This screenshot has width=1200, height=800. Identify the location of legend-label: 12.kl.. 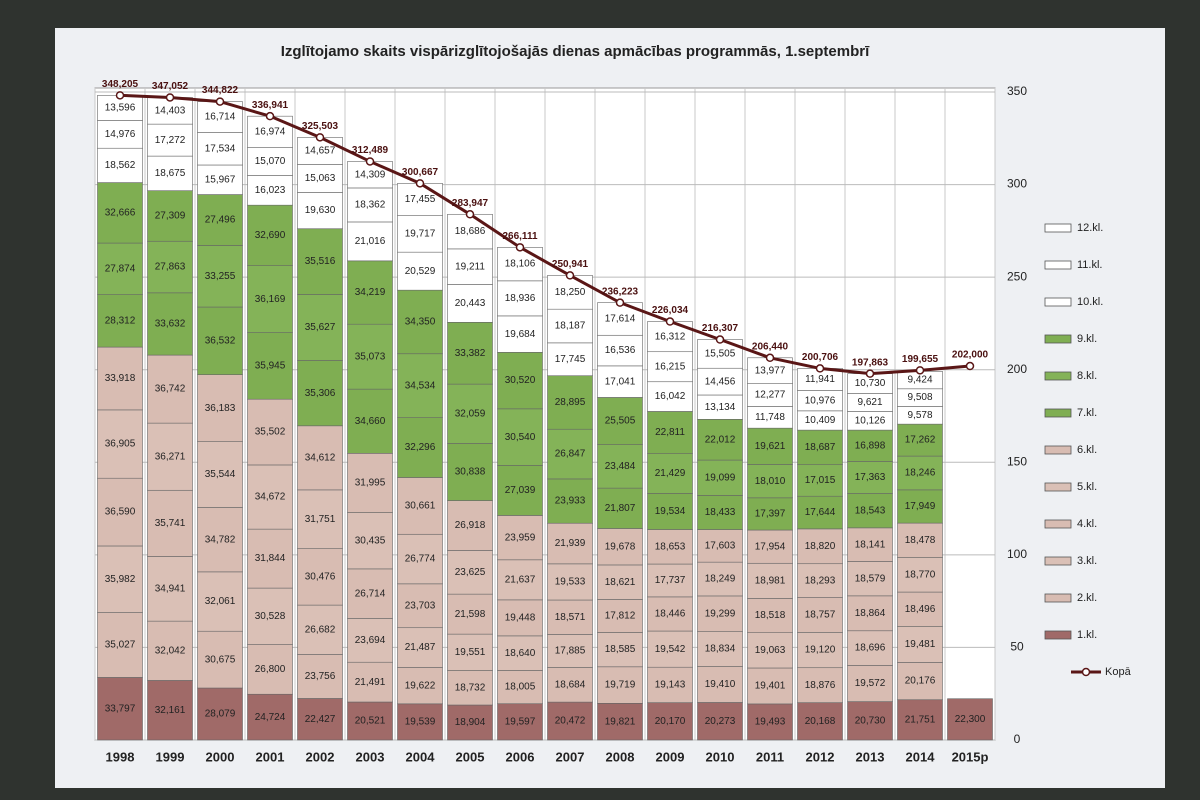
(1090, 228).